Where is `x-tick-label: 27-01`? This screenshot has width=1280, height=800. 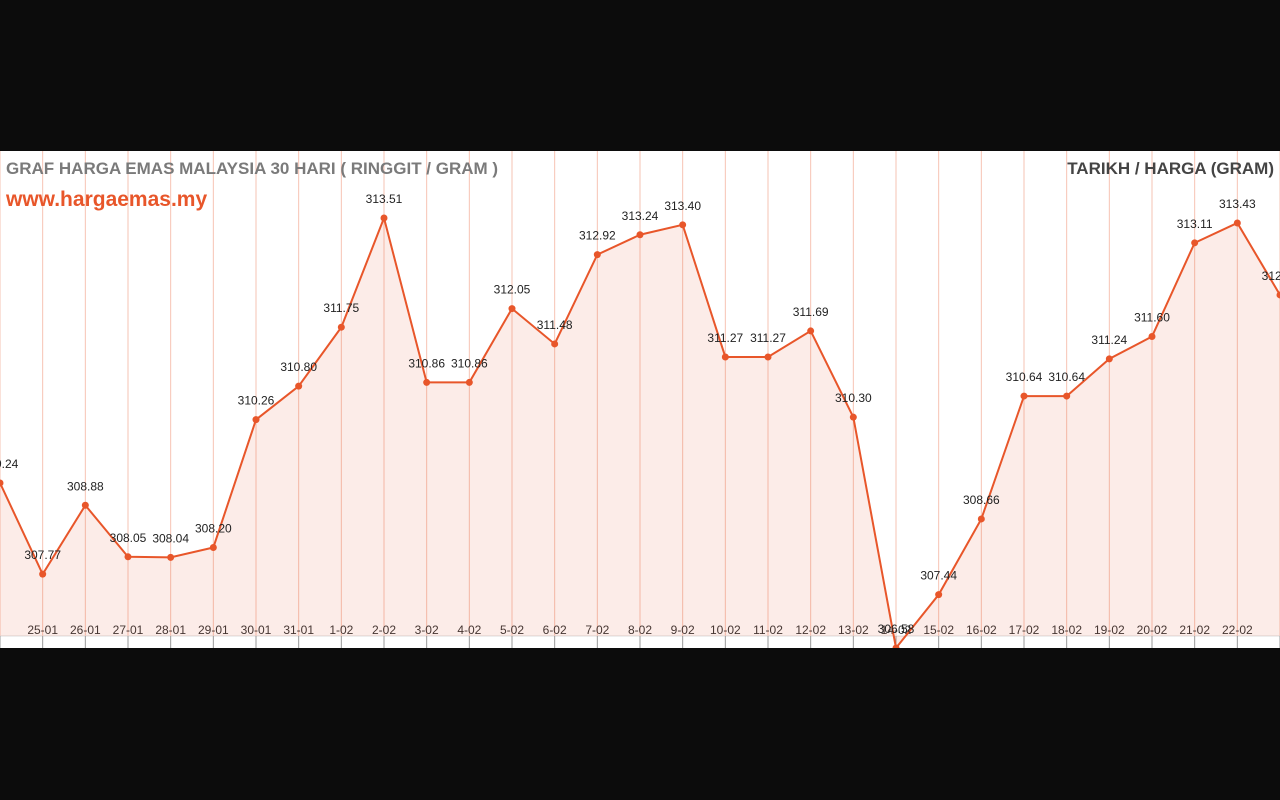
x-tick-label: 27-01 is located at coordinates (128, 630).